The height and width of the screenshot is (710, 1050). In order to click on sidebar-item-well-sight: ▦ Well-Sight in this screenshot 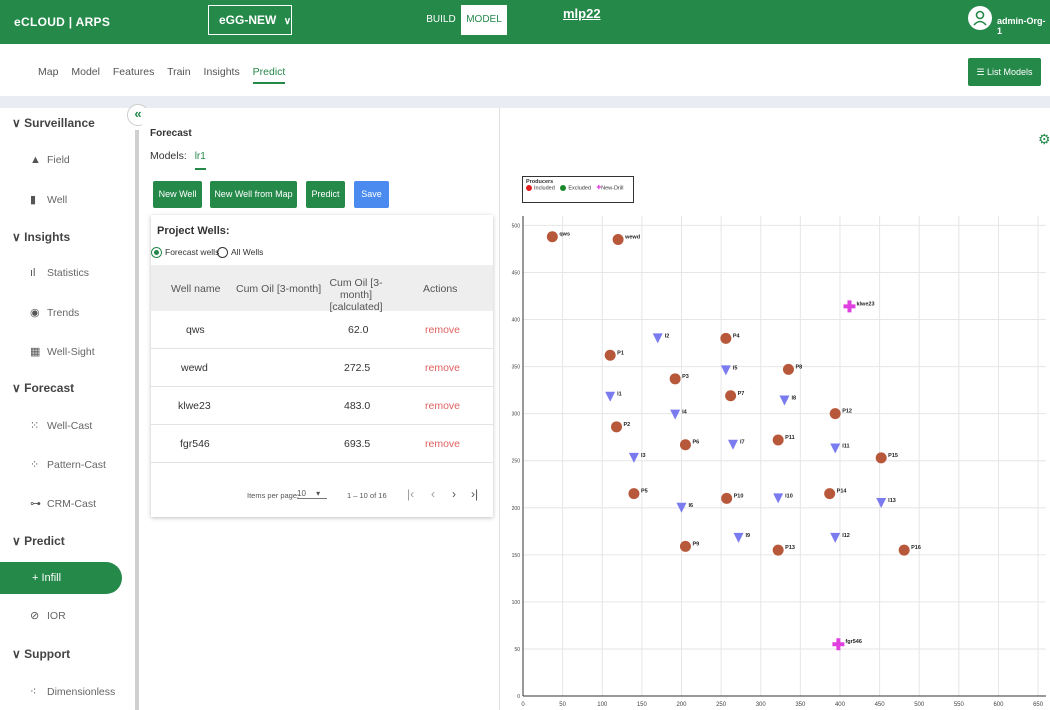, I will do `click(62, 351)`.